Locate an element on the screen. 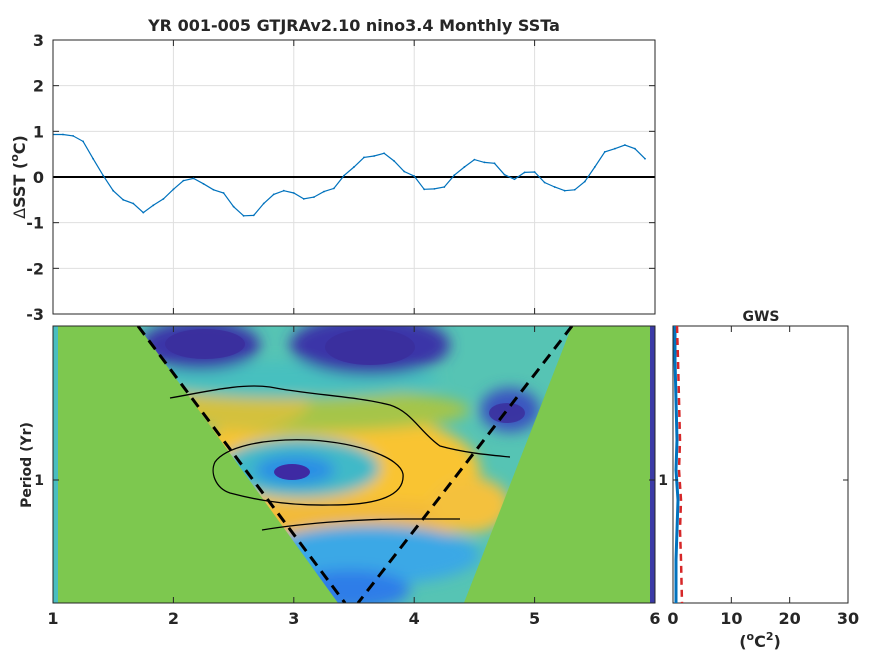 Image resolution: width=875 pixels, height=656 pixels. gws-panel: GWS 0 10 20 30 1 (oC2) is located at coordinates (758, 480).